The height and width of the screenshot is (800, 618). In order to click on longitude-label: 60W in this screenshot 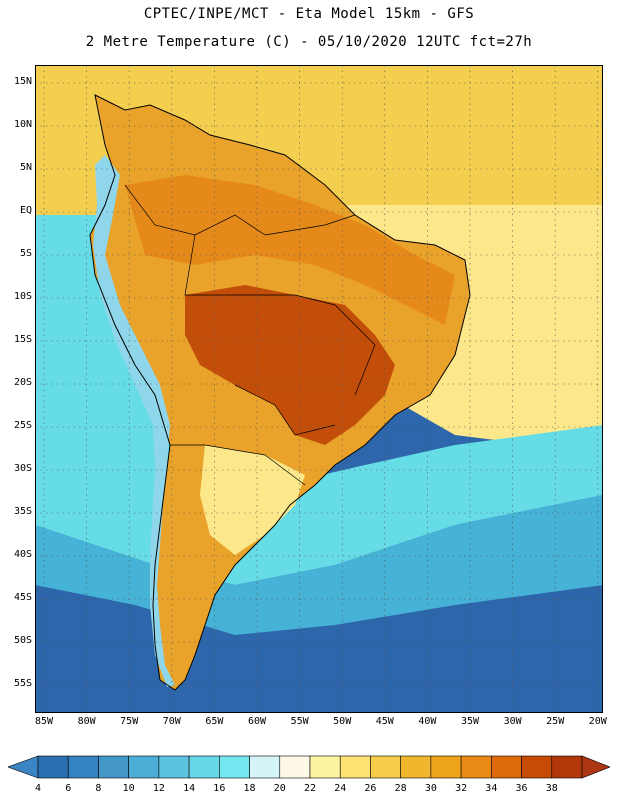, I will do `click(257, 721)`.